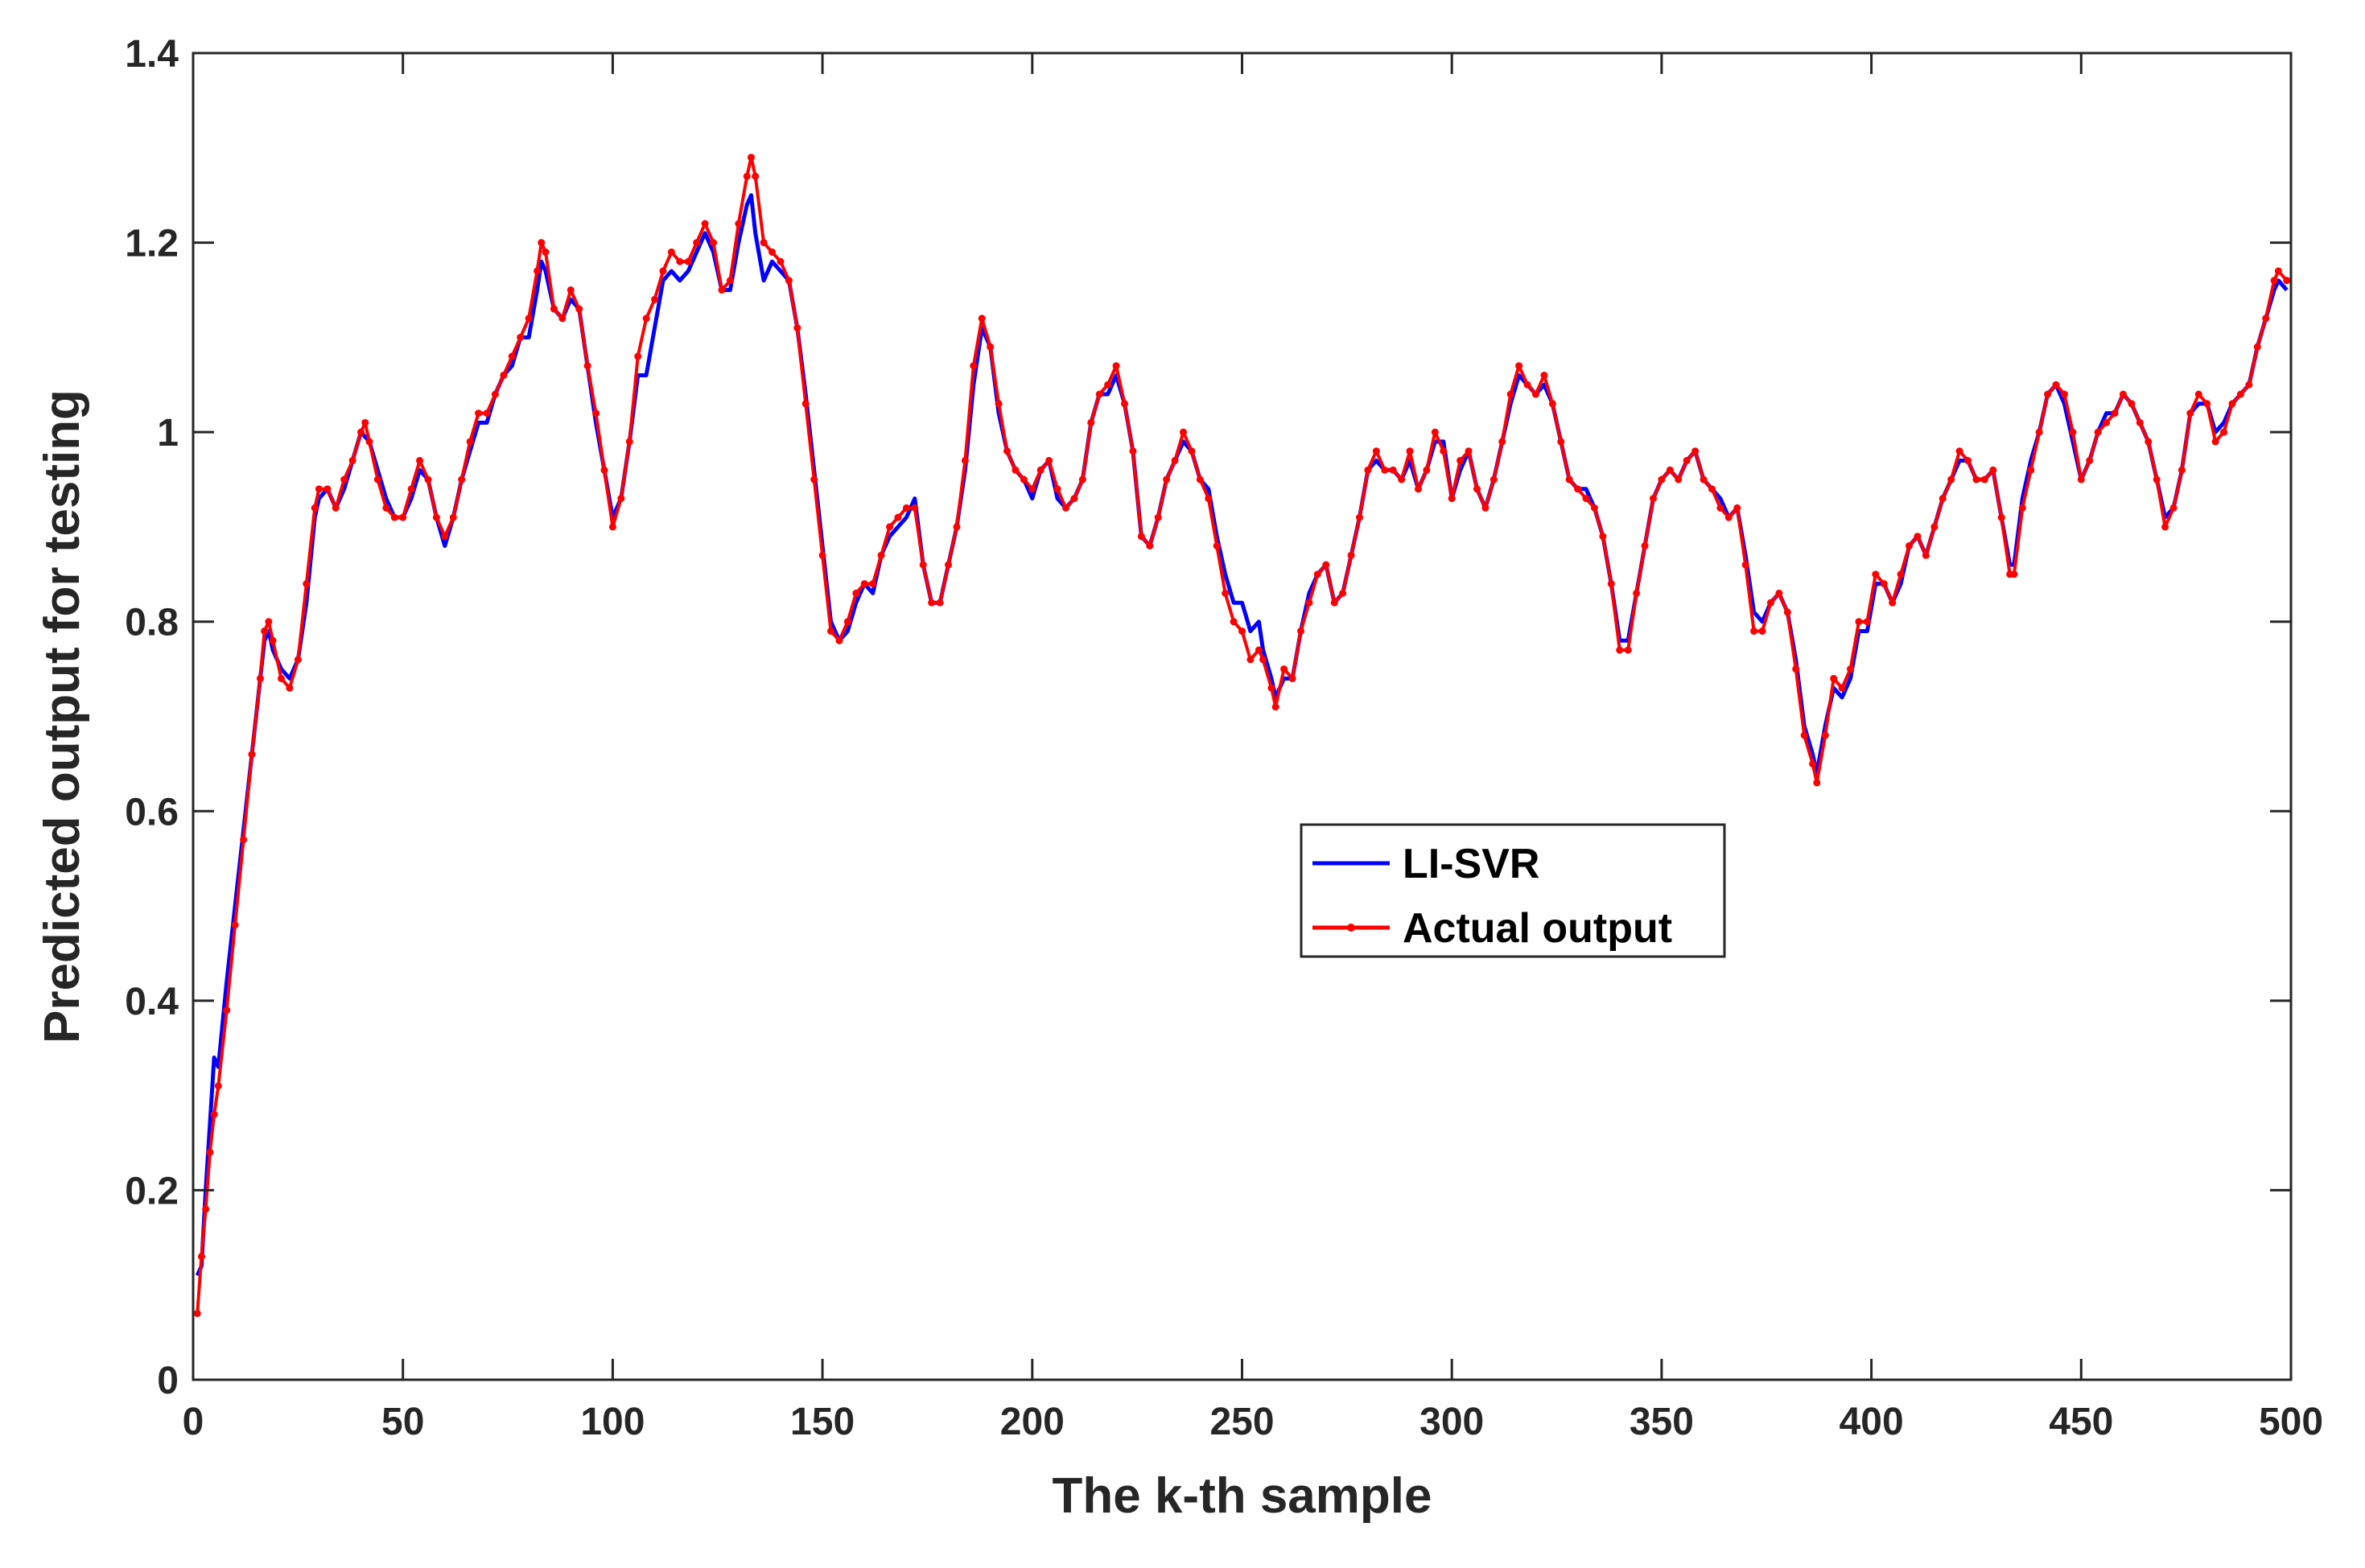  I want to click on x-axis-label: The k-th sample, so click(1242, 1496).